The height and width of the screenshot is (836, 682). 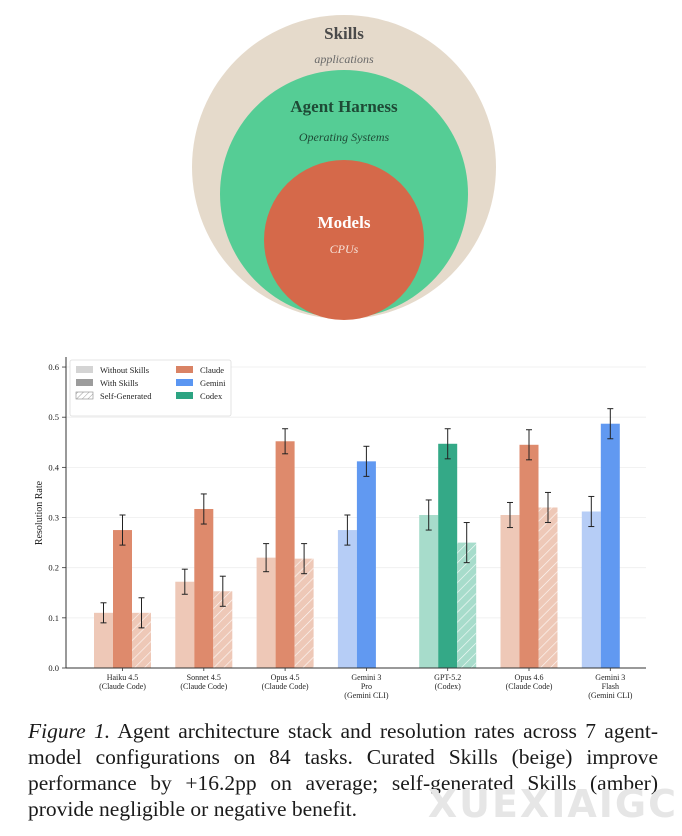 I want to click on x-tick-label: Pro, so click(x=366, y=686).